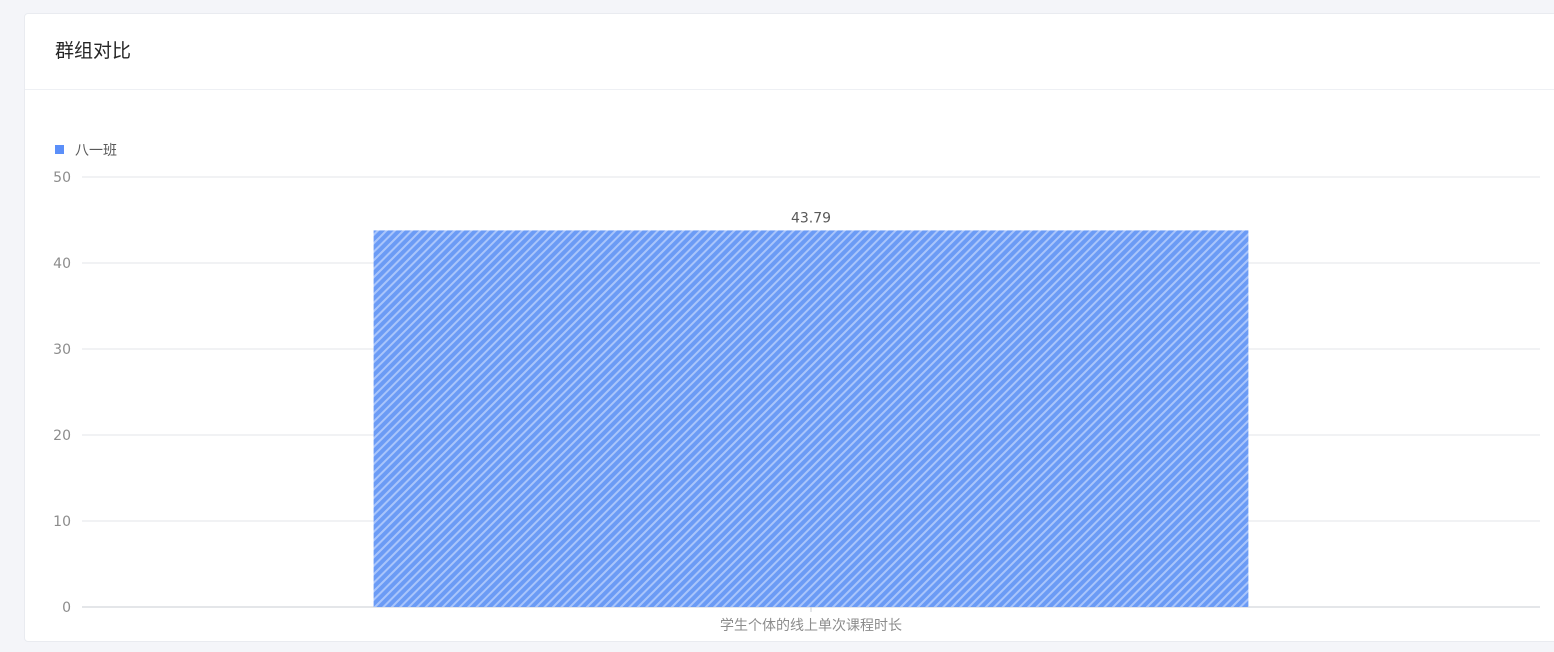 The image size is (1554, 652). I want to click on y-tick-label: 10, so click(62, 522).